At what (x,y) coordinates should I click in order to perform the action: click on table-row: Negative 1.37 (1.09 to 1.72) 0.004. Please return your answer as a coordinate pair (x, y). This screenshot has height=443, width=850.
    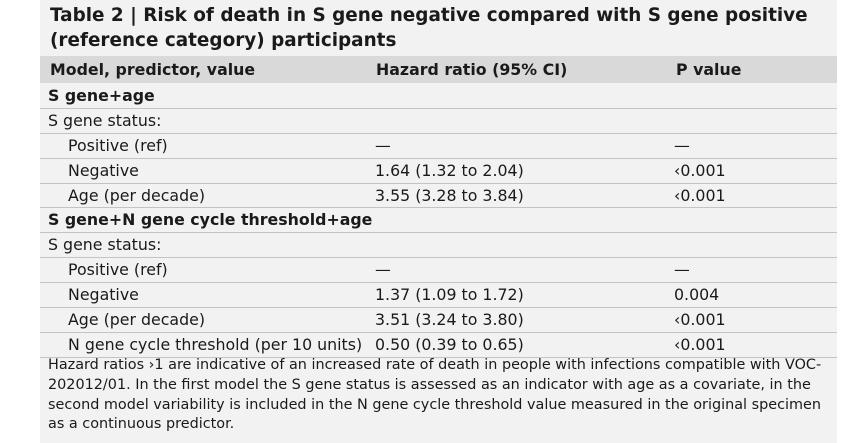
    Looking at the image, I should click on (438, 296).